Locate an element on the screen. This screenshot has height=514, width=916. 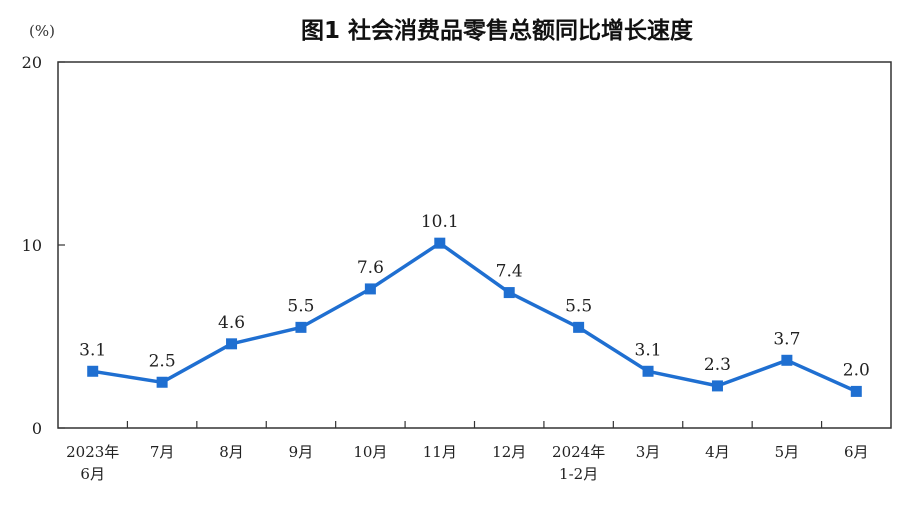
y-tick-label: 10 is located at coordinates (32, 245).